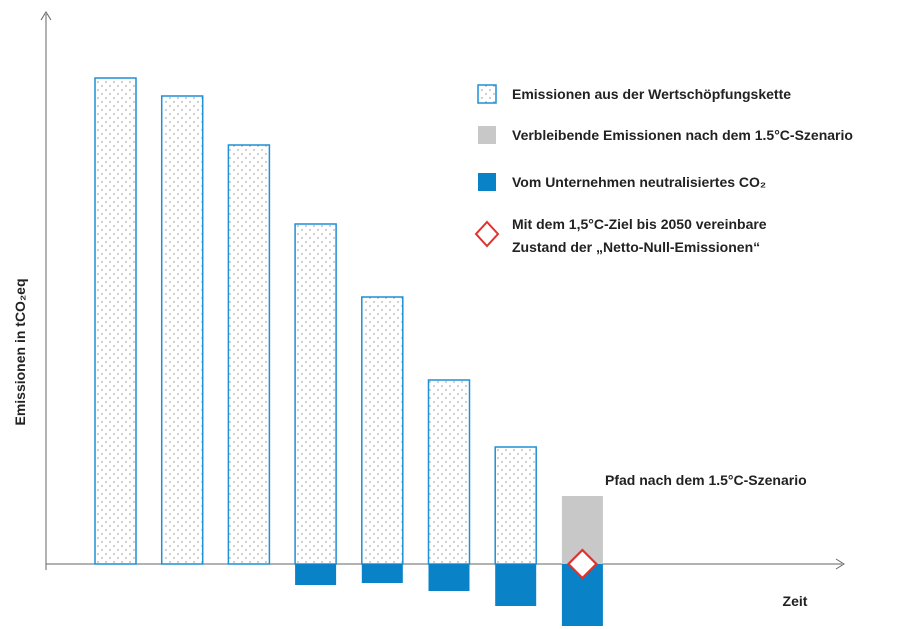  I want to click on legend-label-marker-line1: Mit dem 1,5°C-Ziel bis 2050 vereinbare, so click(639, 224).